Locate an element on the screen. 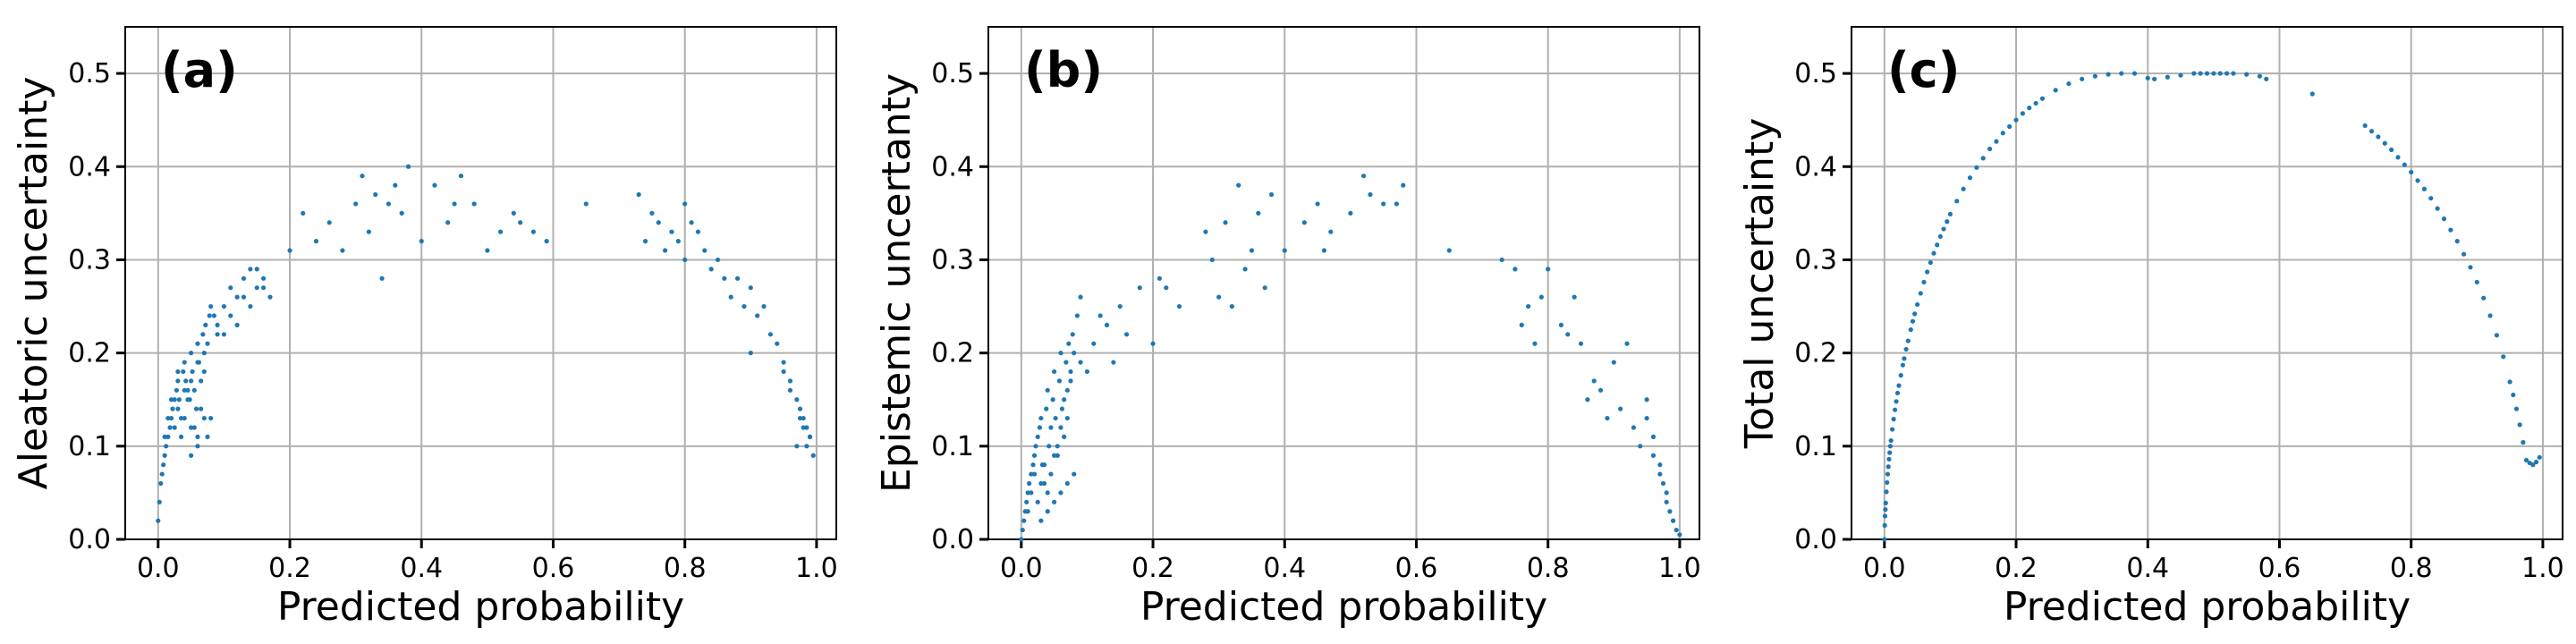 The height and width of the screenshot is (644, 2576). y-tick-label: 0.2 is located at coordinates (89, 353).